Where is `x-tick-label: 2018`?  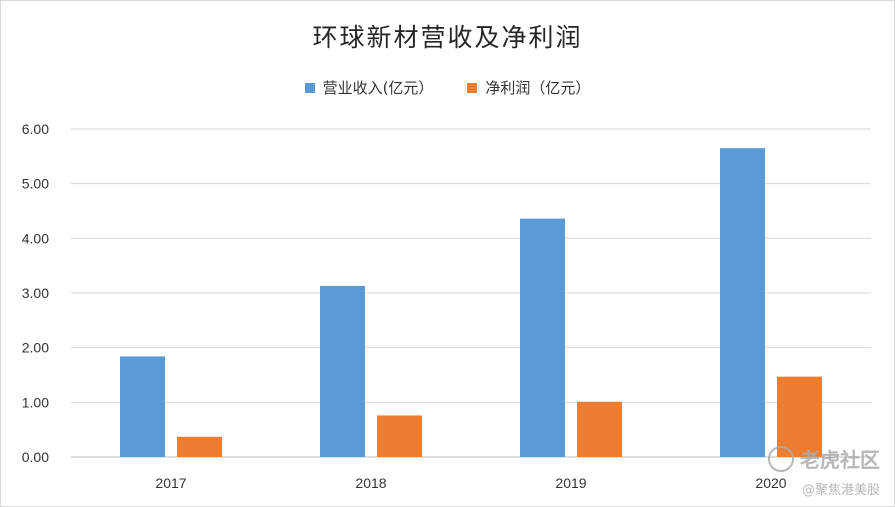 x-tick-label: 2018 is located at coordinates (370, 483).